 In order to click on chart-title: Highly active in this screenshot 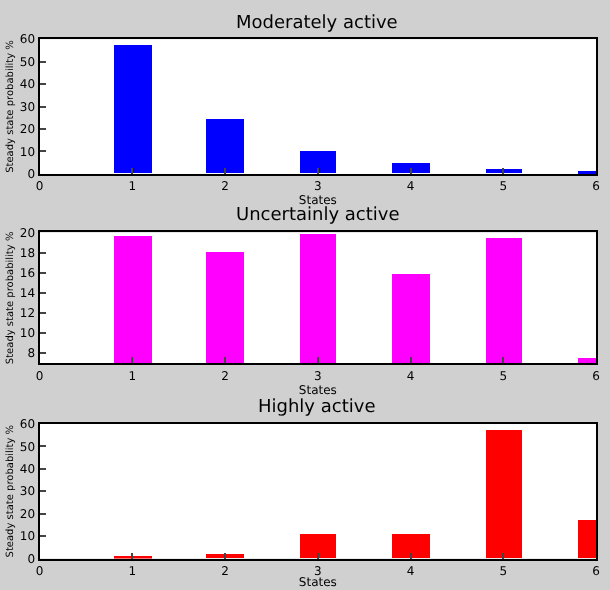, I will do `click(317, 408)`.